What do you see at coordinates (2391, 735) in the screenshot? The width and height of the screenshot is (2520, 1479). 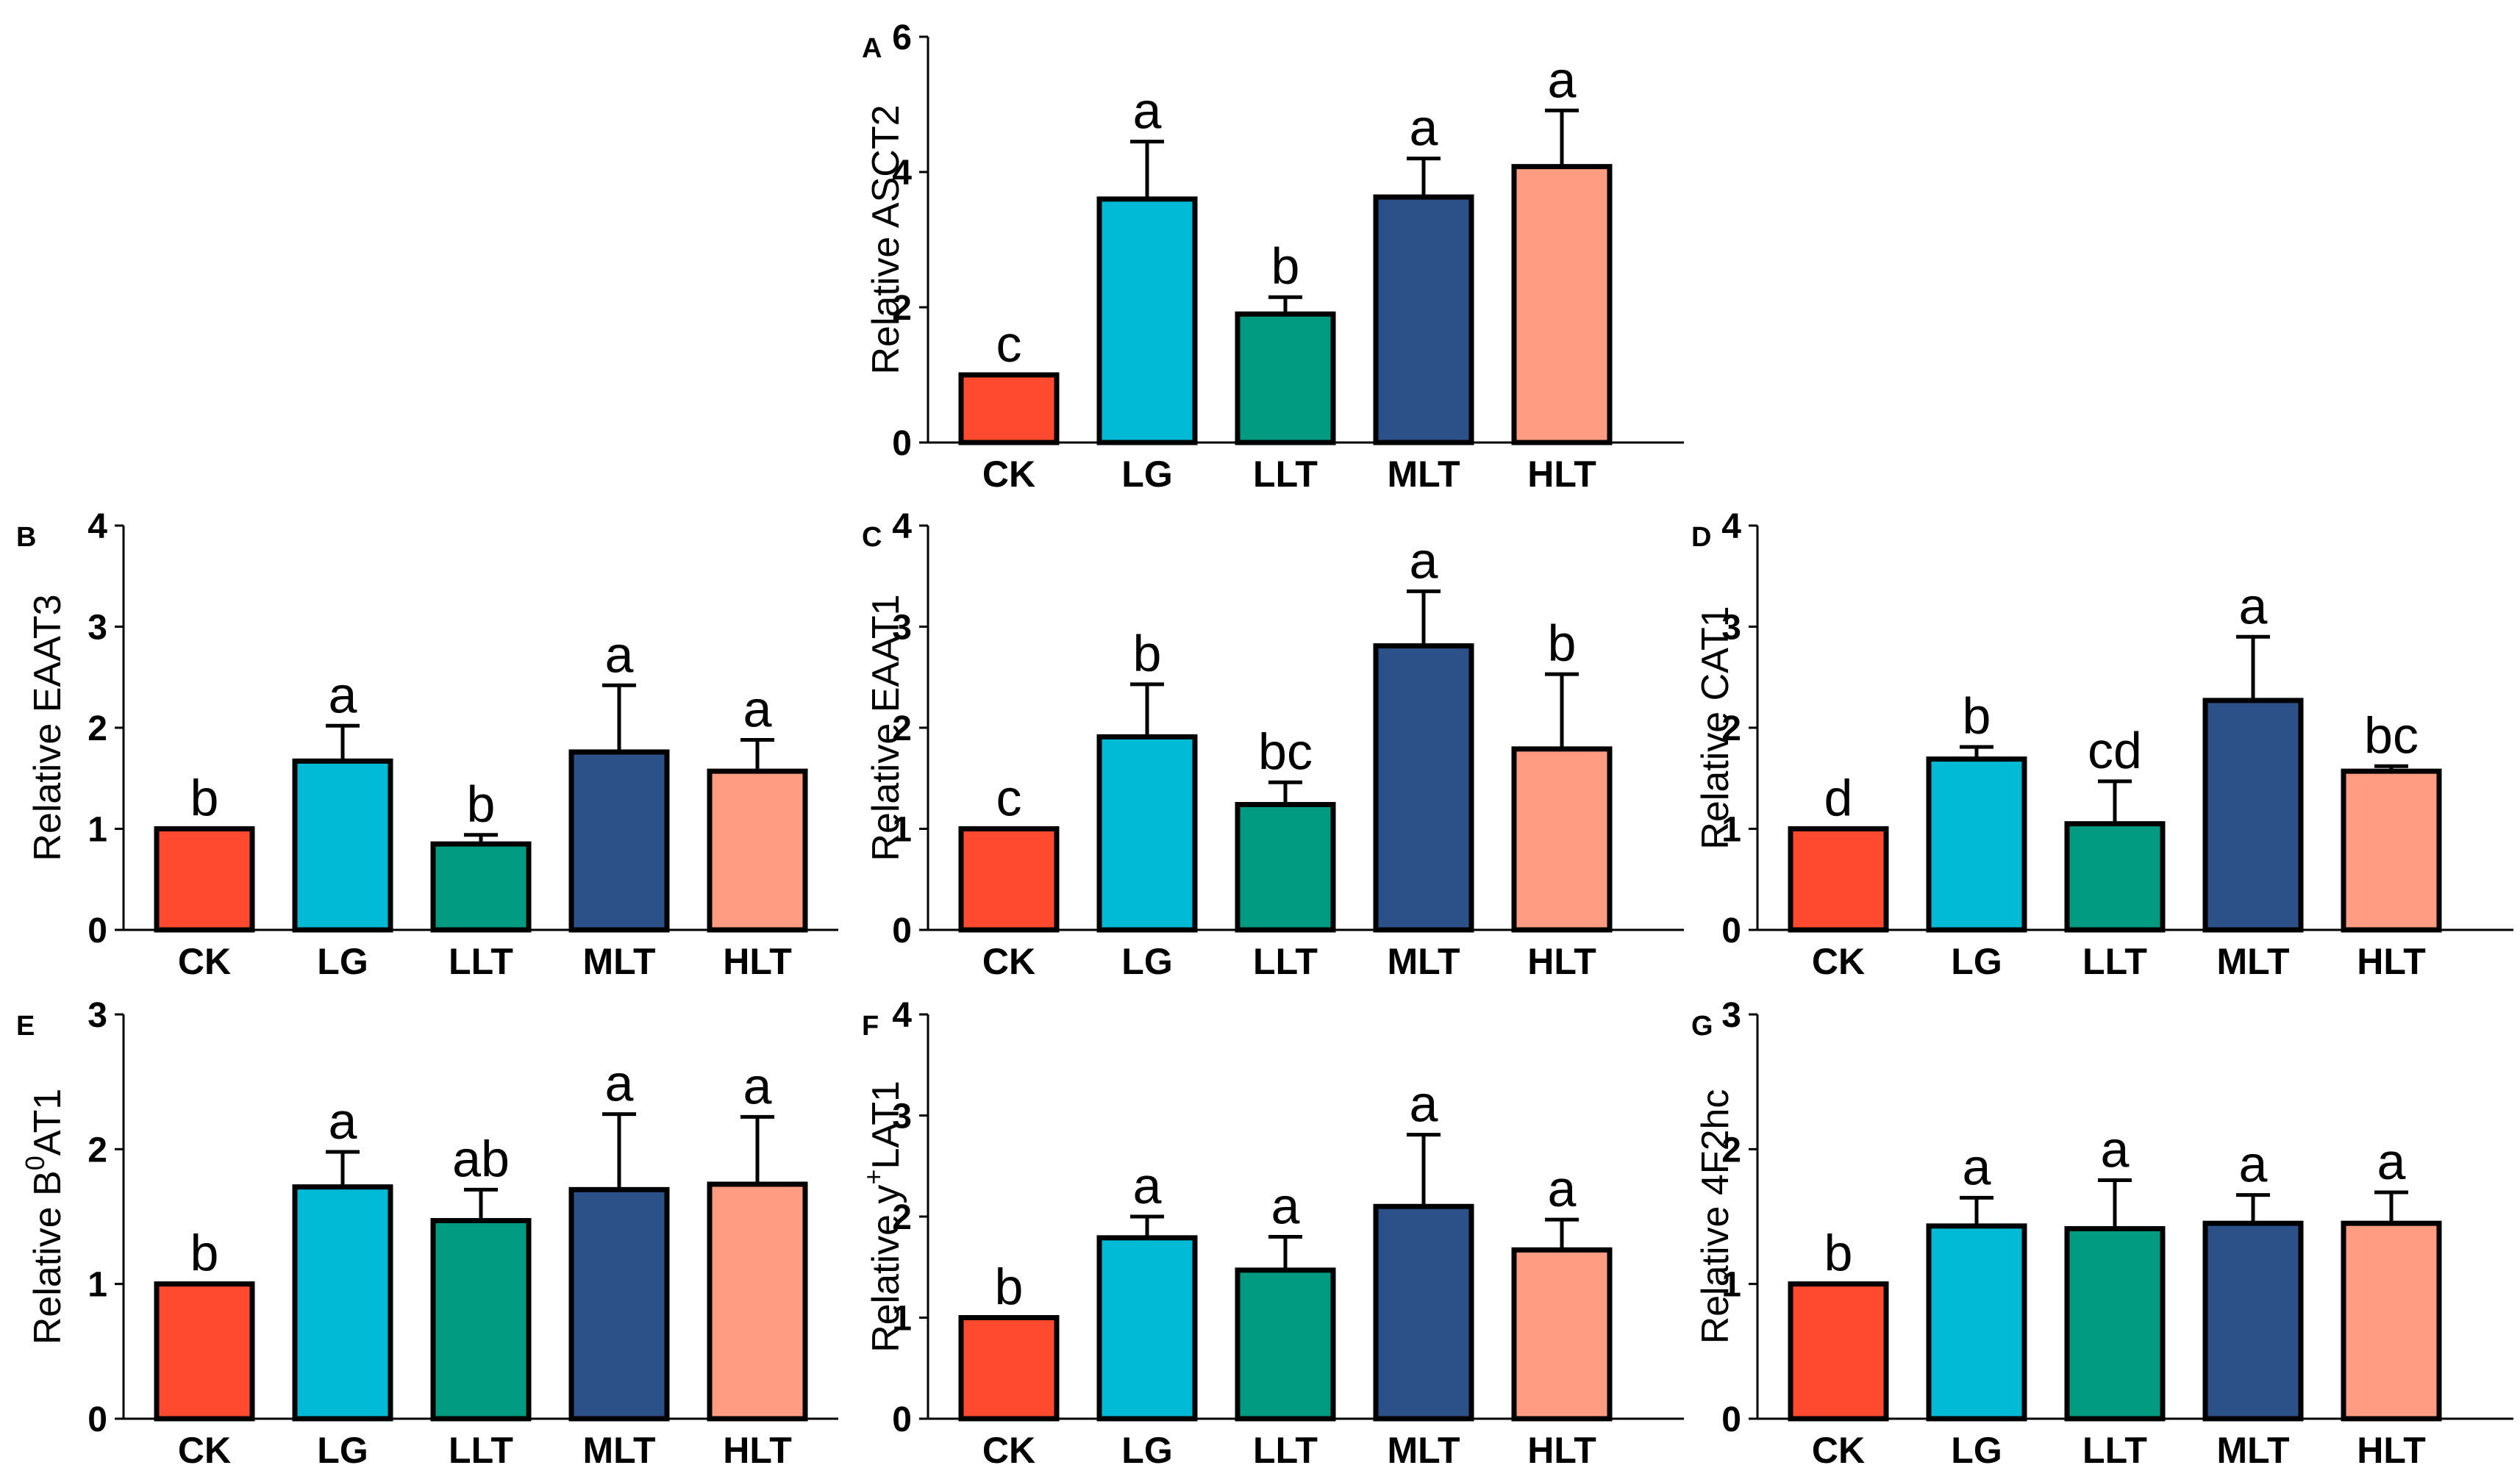 I see `significance-letter-hlt: bc` at bounding box center [2391, 735].